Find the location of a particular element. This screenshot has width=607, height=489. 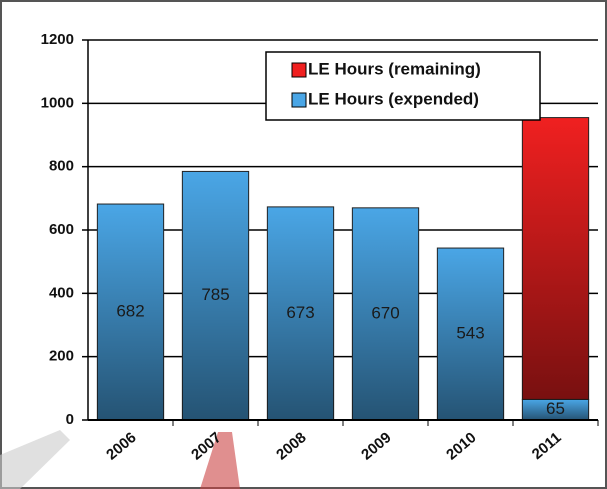

data-label: 785 is located at coordinates (215, 294).